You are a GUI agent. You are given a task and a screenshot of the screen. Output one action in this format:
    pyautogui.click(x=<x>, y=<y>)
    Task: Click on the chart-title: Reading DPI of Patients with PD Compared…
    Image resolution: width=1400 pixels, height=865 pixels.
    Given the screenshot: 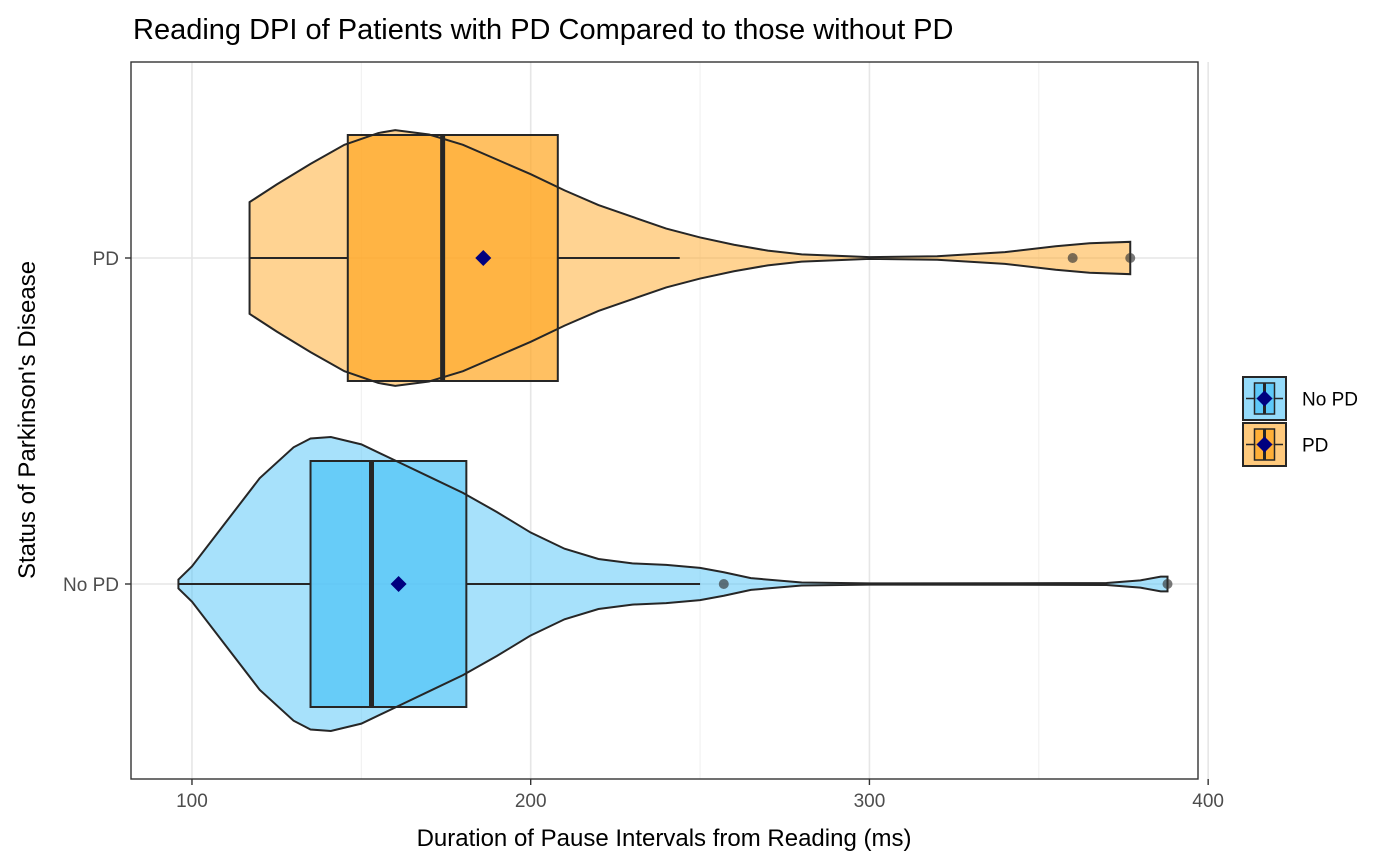 What is the action you would take?
    pyautogui.click(x=543, y=30)
    